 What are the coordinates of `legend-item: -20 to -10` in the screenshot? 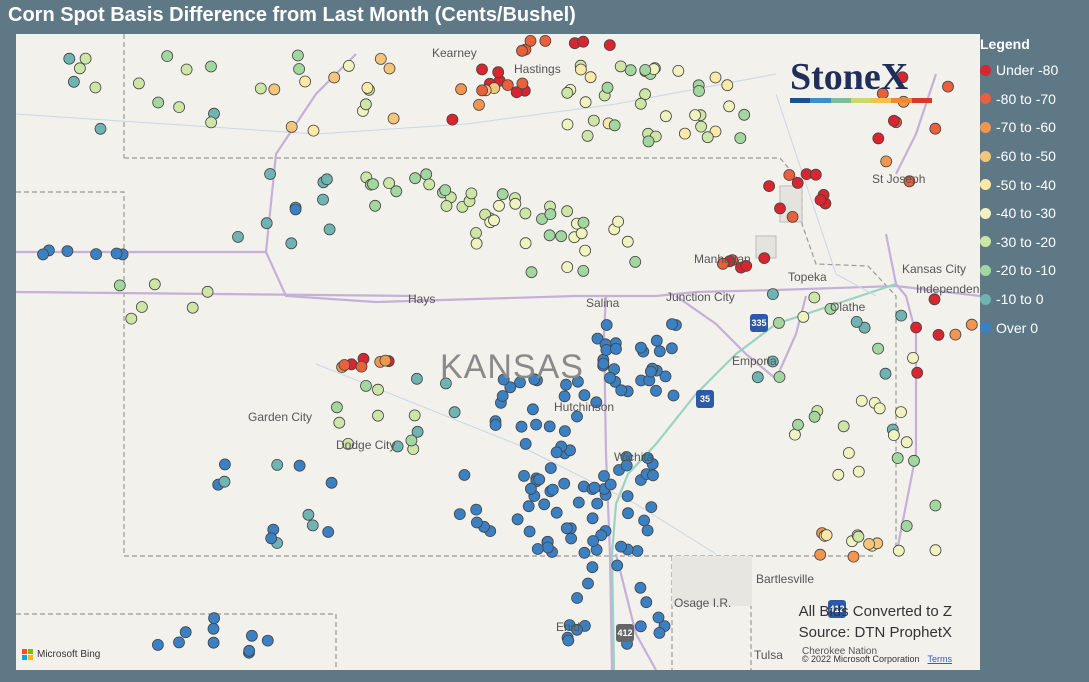 It's located at (1034, 270).